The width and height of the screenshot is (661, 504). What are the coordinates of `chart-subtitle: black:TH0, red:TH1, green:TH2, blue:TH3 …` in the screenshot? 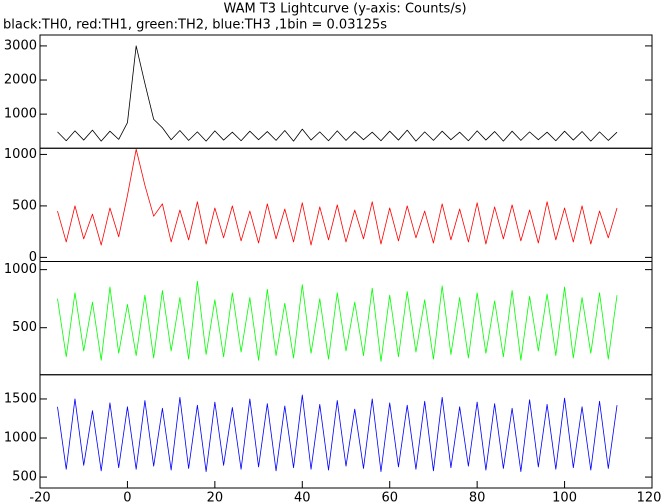 It's located at (195, 25).